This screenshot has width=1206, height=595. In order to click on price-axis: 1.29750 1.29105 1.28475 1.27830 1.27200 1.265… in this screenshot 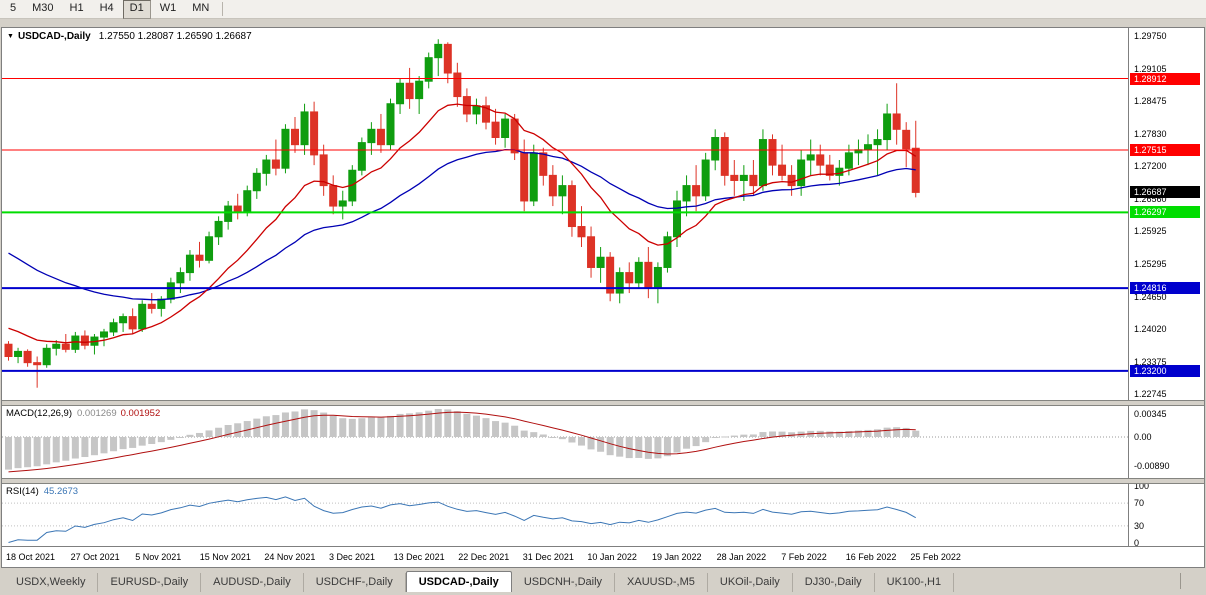, I will do `click(1166, 288)`.